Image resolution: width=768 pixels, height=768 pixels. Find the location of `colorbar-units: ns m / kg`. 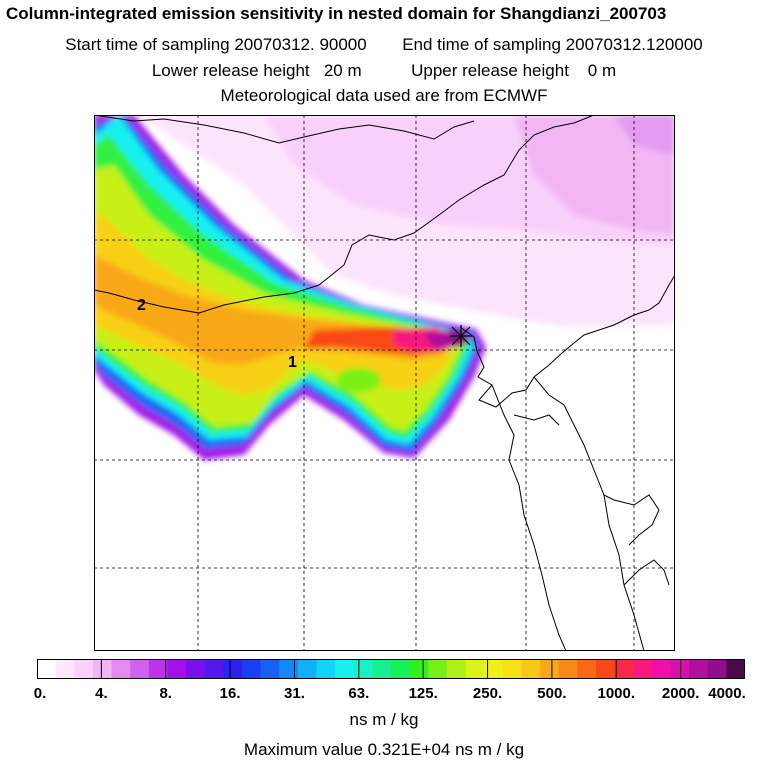

colorbar-units: ns m / kg is located at coordinates (384, 719).